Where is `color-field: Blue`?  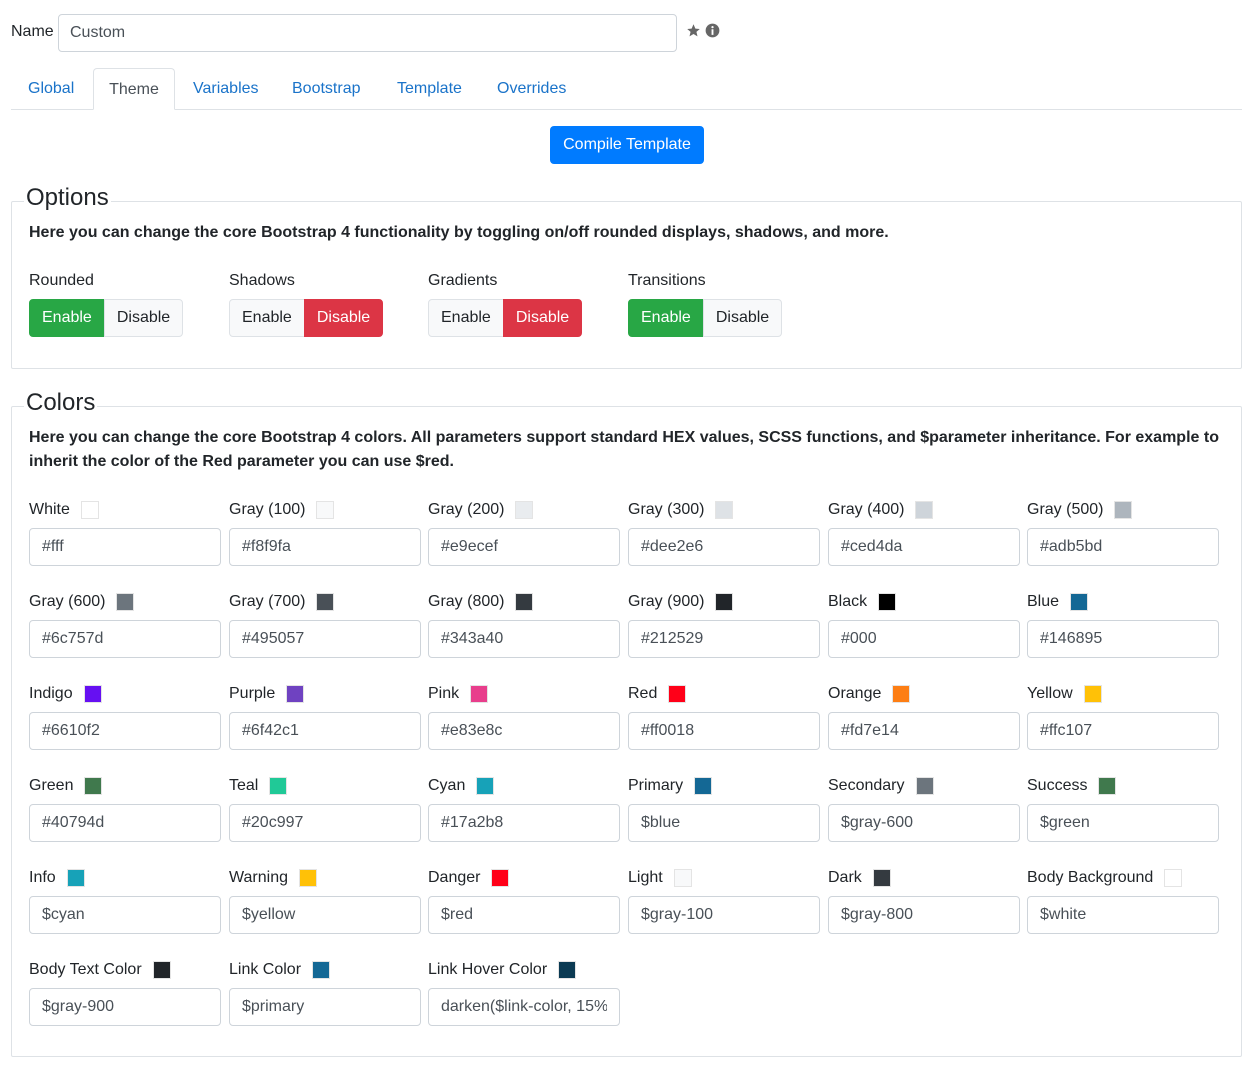
color-field: Blue is located at coordinates (1123, 624).